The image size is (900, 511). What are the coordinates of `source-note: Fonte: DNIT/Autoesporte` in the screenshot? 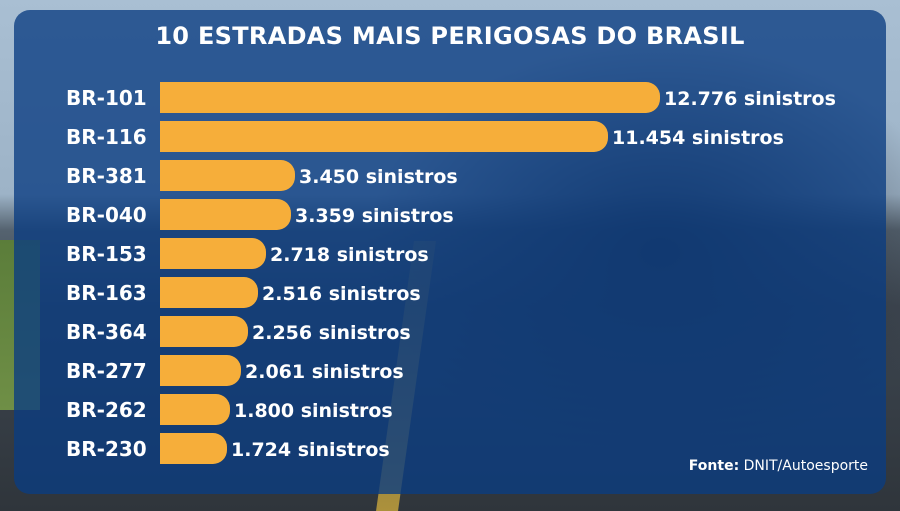 It's located at (778, 466).